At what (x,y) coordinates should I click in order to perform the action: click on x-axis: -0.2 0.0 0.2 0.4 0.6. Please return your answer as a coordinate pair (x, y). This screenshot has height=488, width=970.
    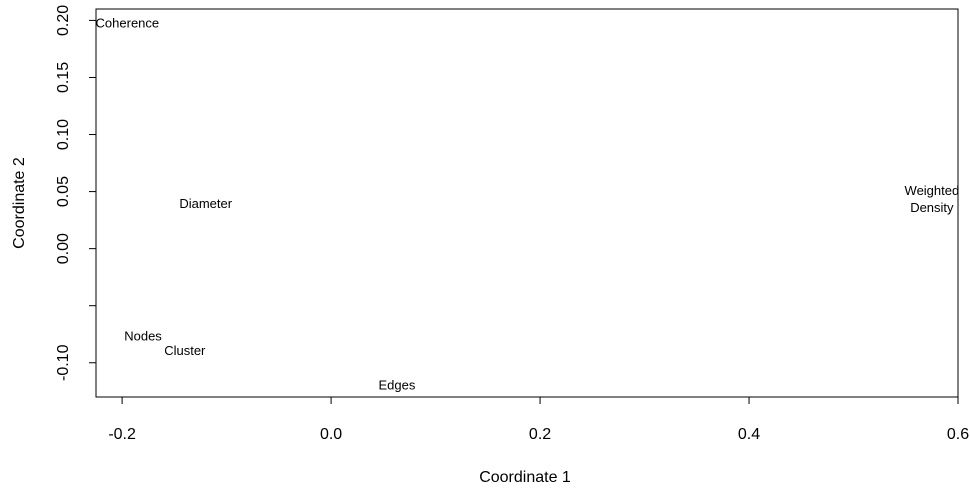
    Looking at the image, I should click on (538, 420).